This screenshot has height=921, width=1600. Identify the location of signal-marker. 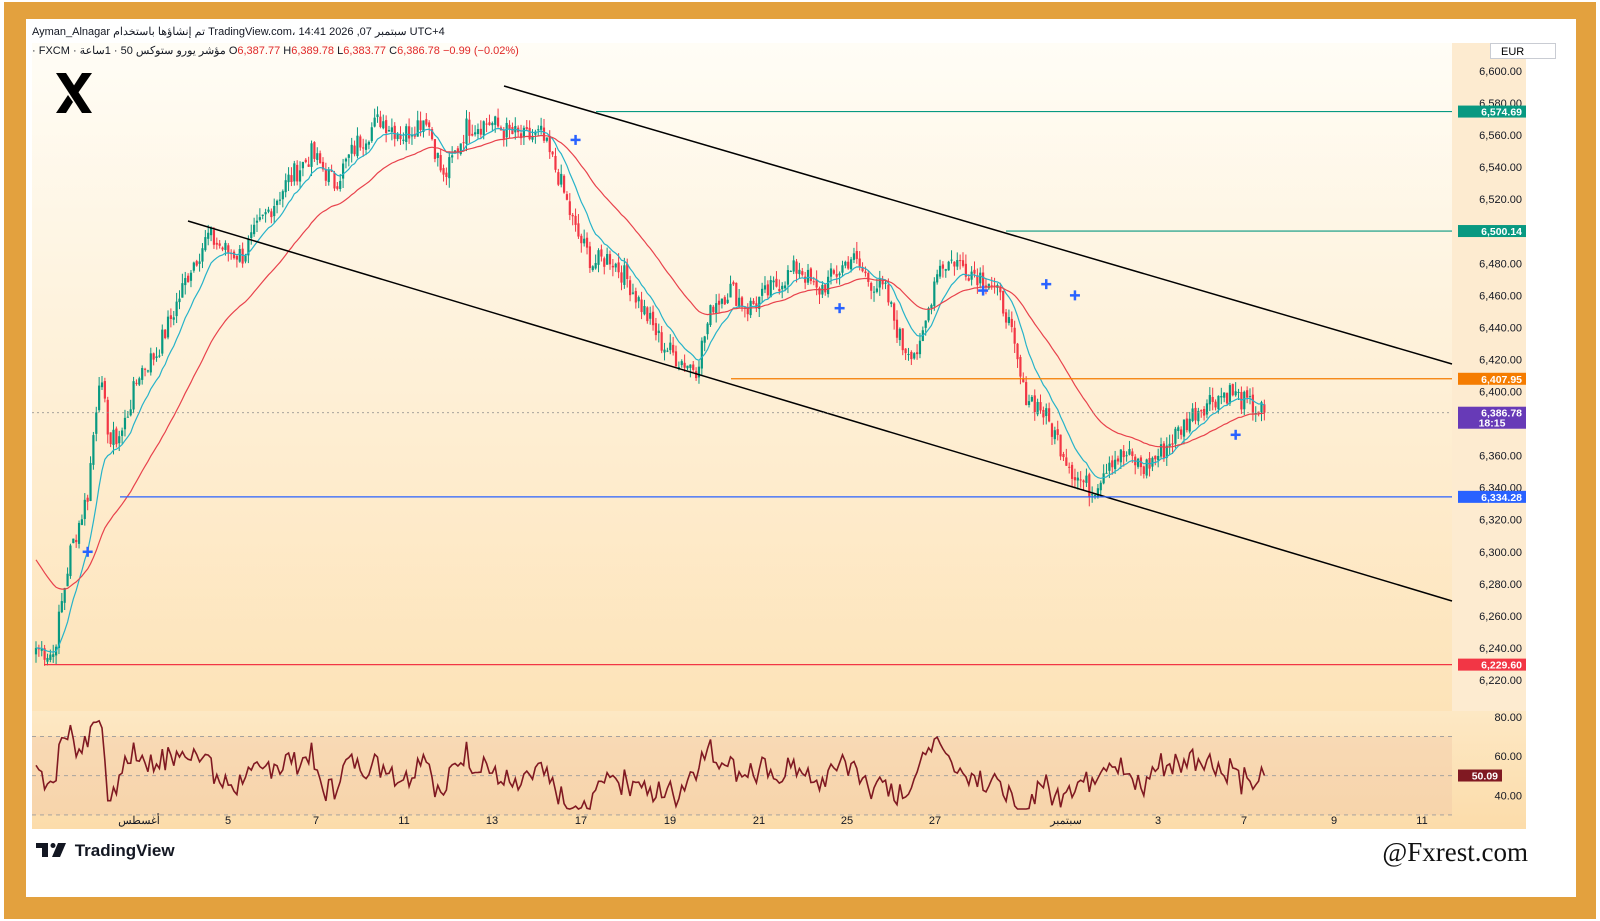
(839, 308).